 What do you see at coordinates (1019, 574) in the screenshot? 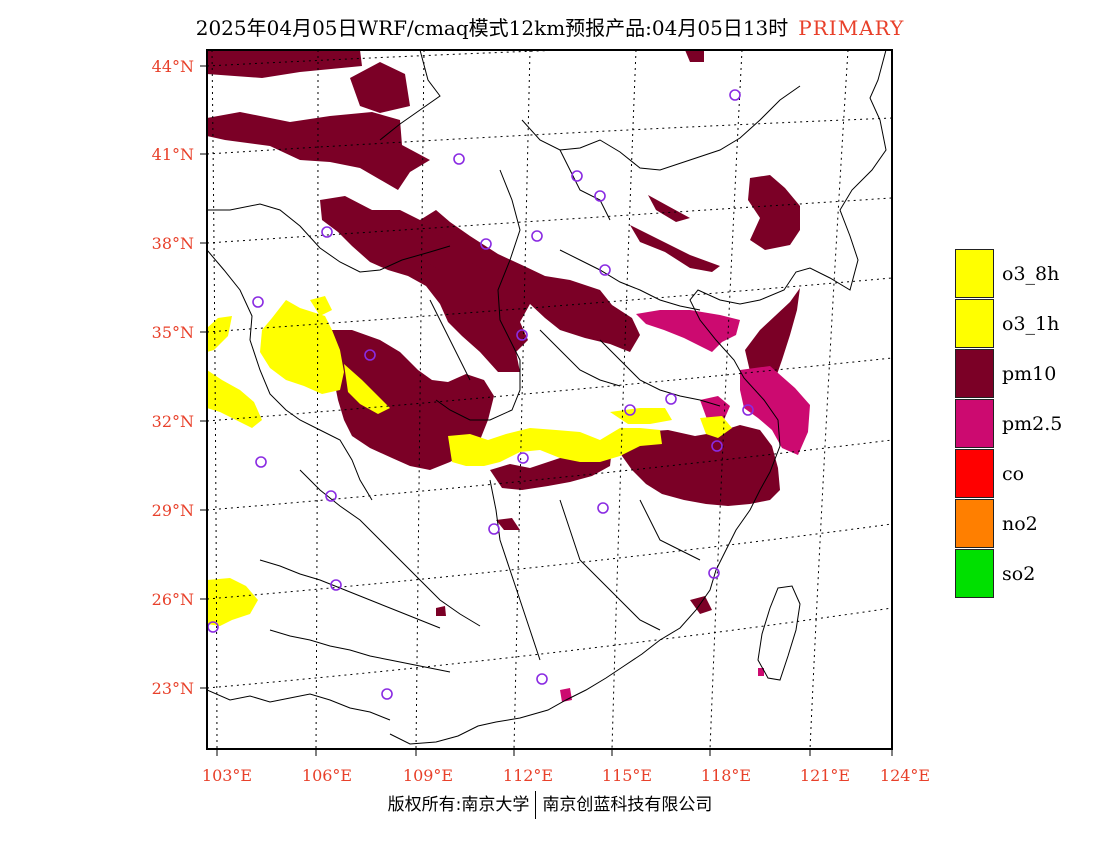
I see `legend-label: so2` at bounding box center [1019, 574].